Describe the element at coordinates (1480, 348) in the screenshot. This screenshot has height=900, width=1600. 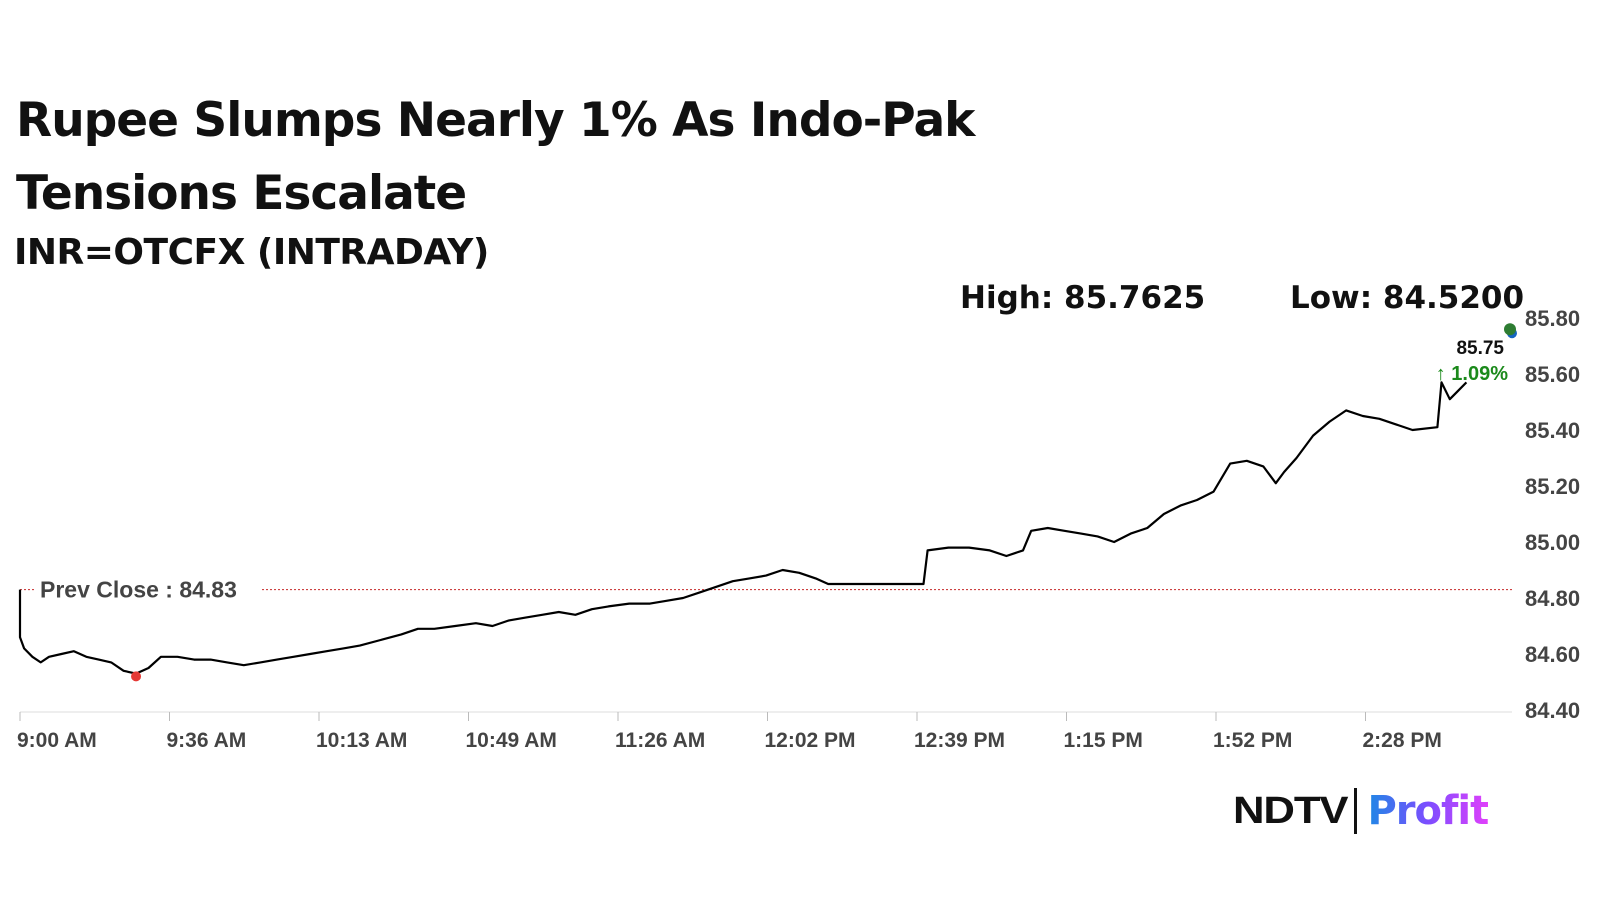
I see `last-value-label: 85.75` at that location.